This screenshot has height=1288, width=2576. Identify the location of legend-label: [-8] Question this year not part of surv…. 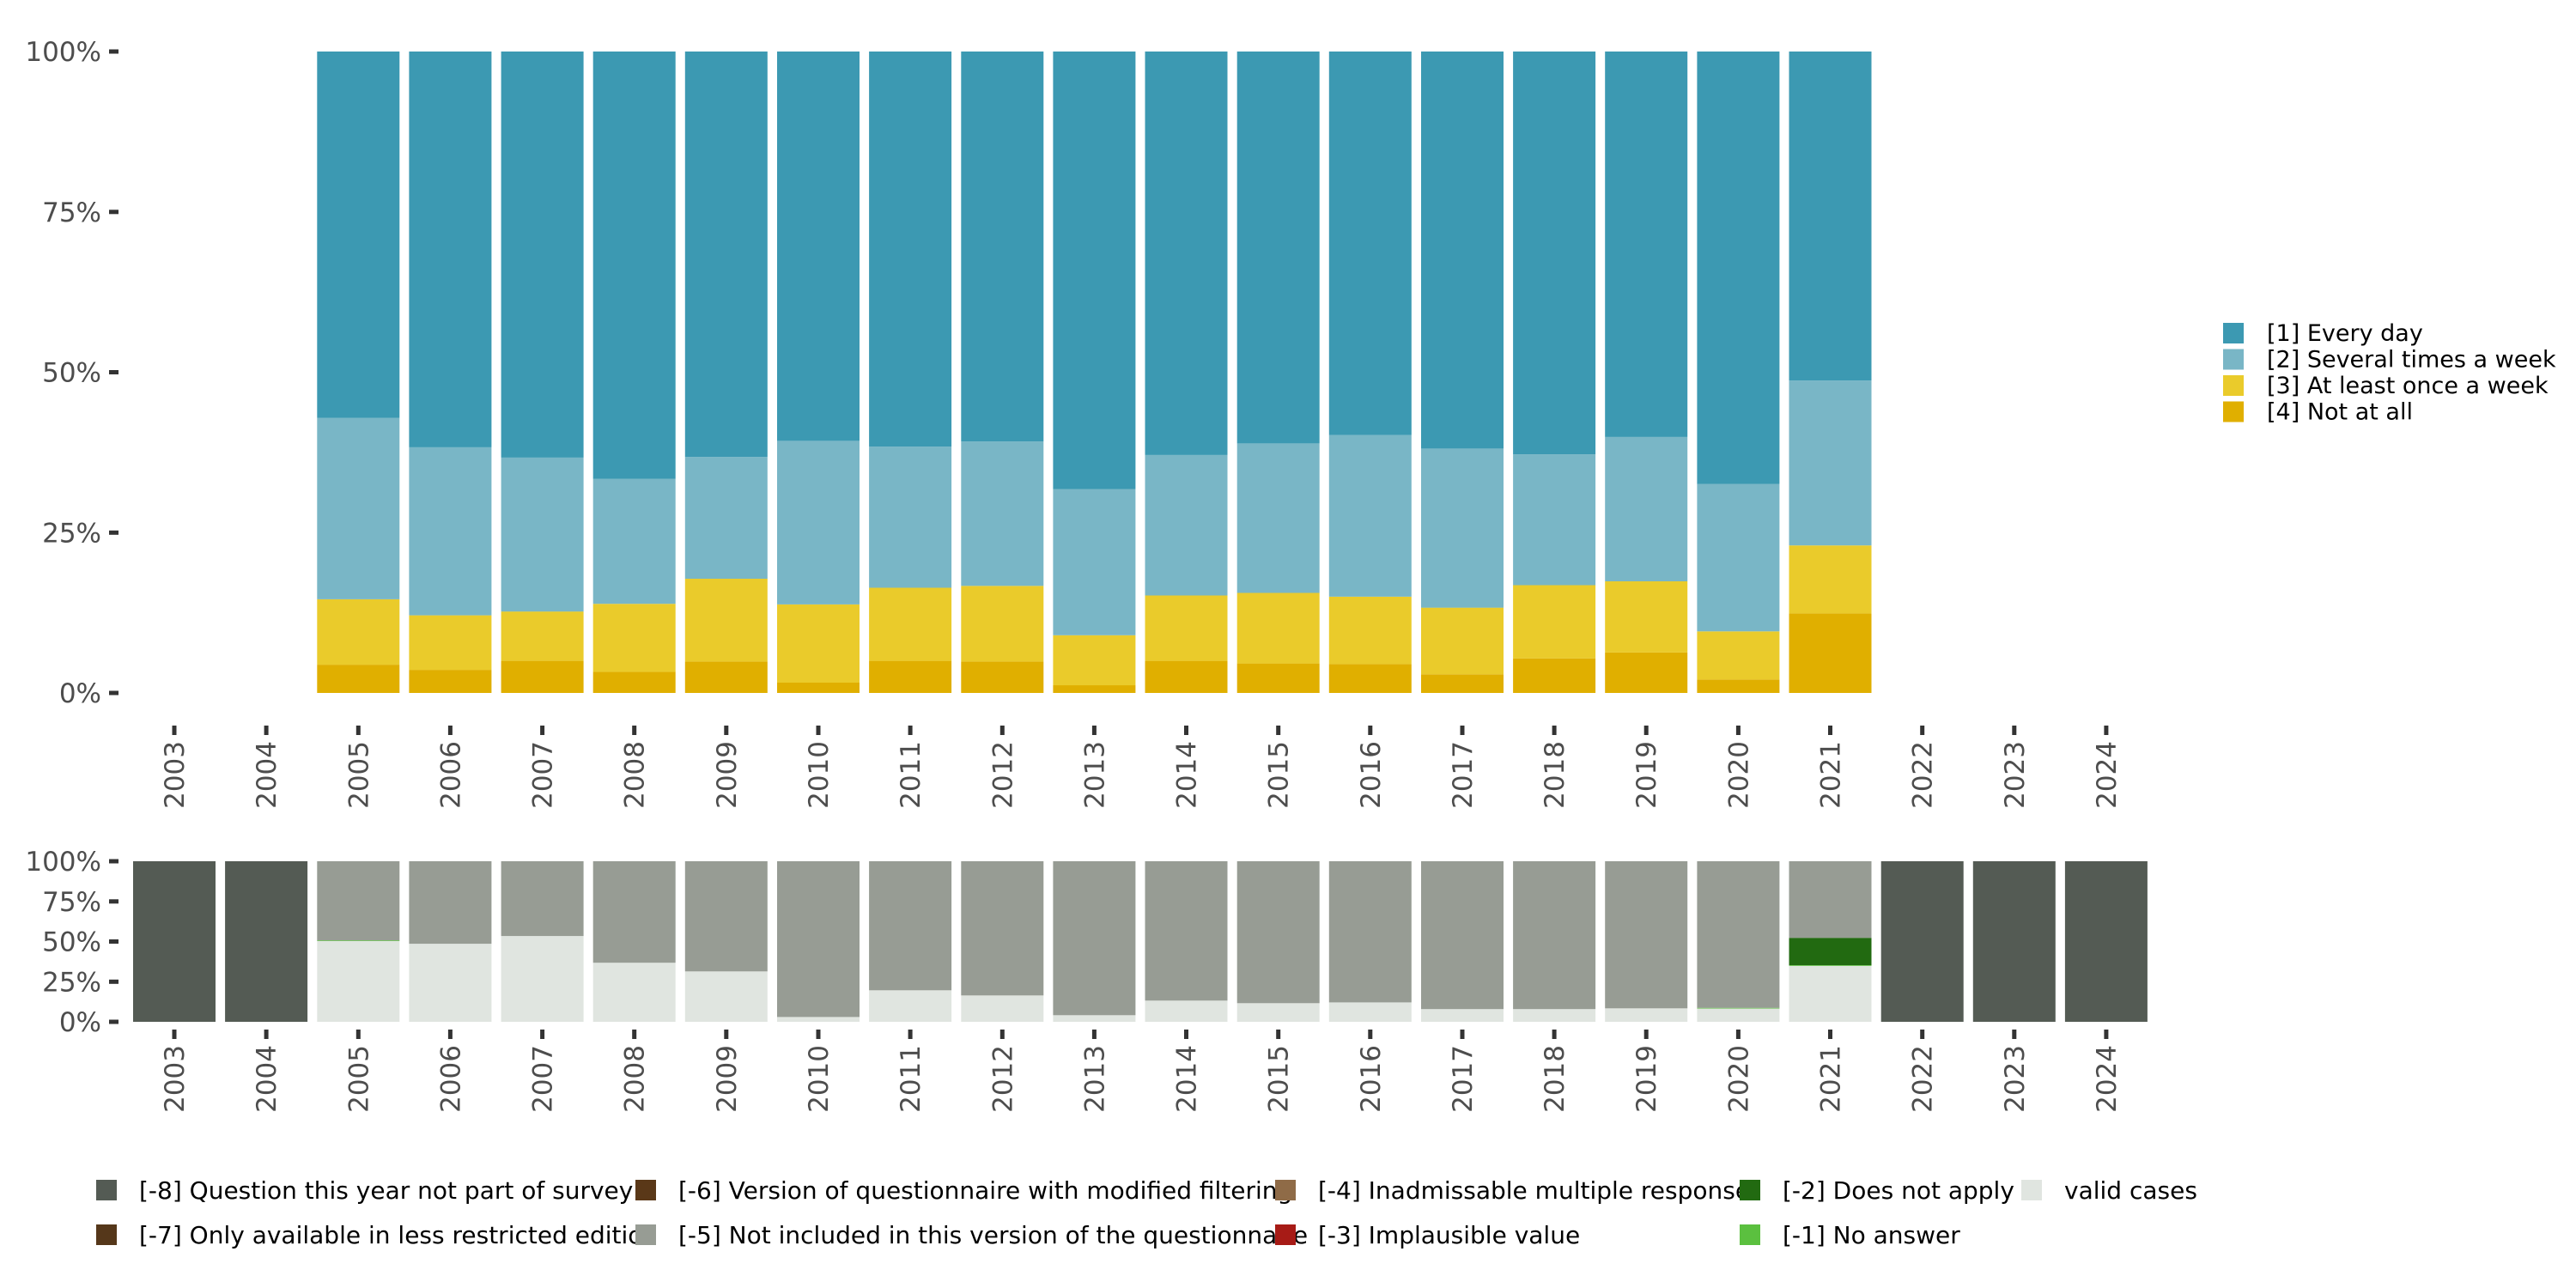
(386, 1191).